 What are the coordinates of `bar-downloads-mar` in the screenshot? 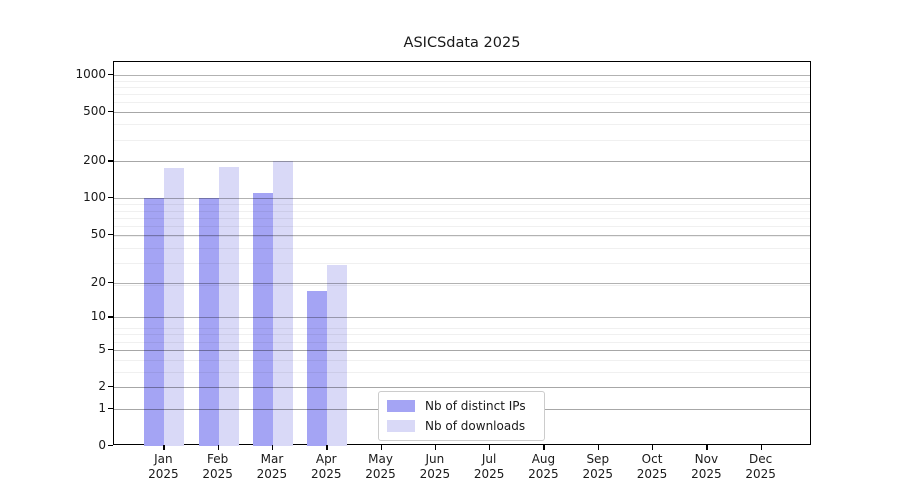 It's located at (282, 303).